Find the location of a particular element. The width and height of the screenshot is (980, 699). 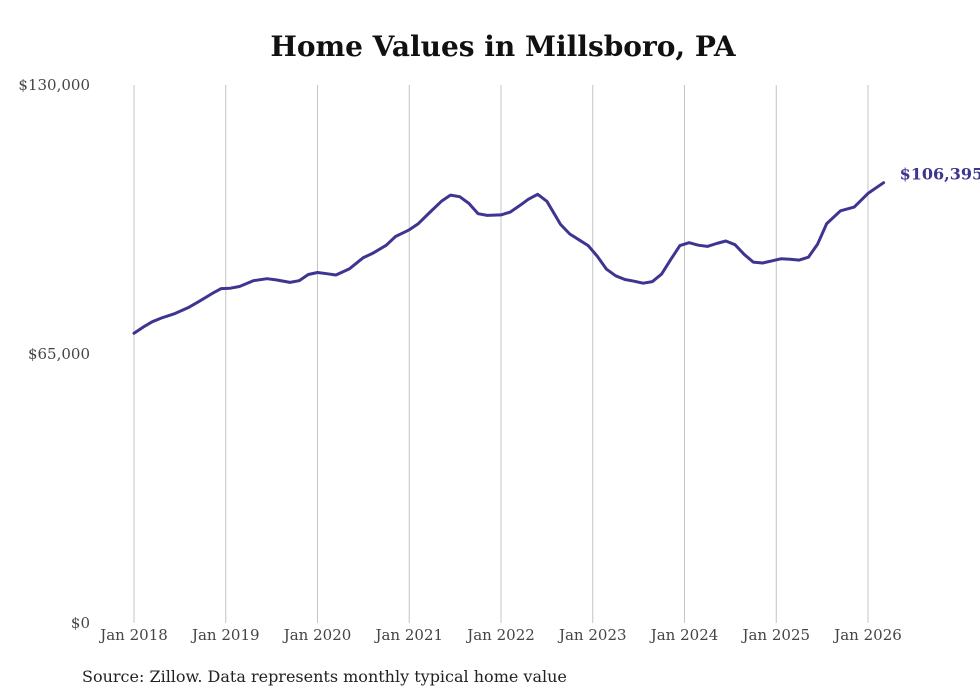

x-tick-label: Jan 2022 is located at coordinates (500, 635).